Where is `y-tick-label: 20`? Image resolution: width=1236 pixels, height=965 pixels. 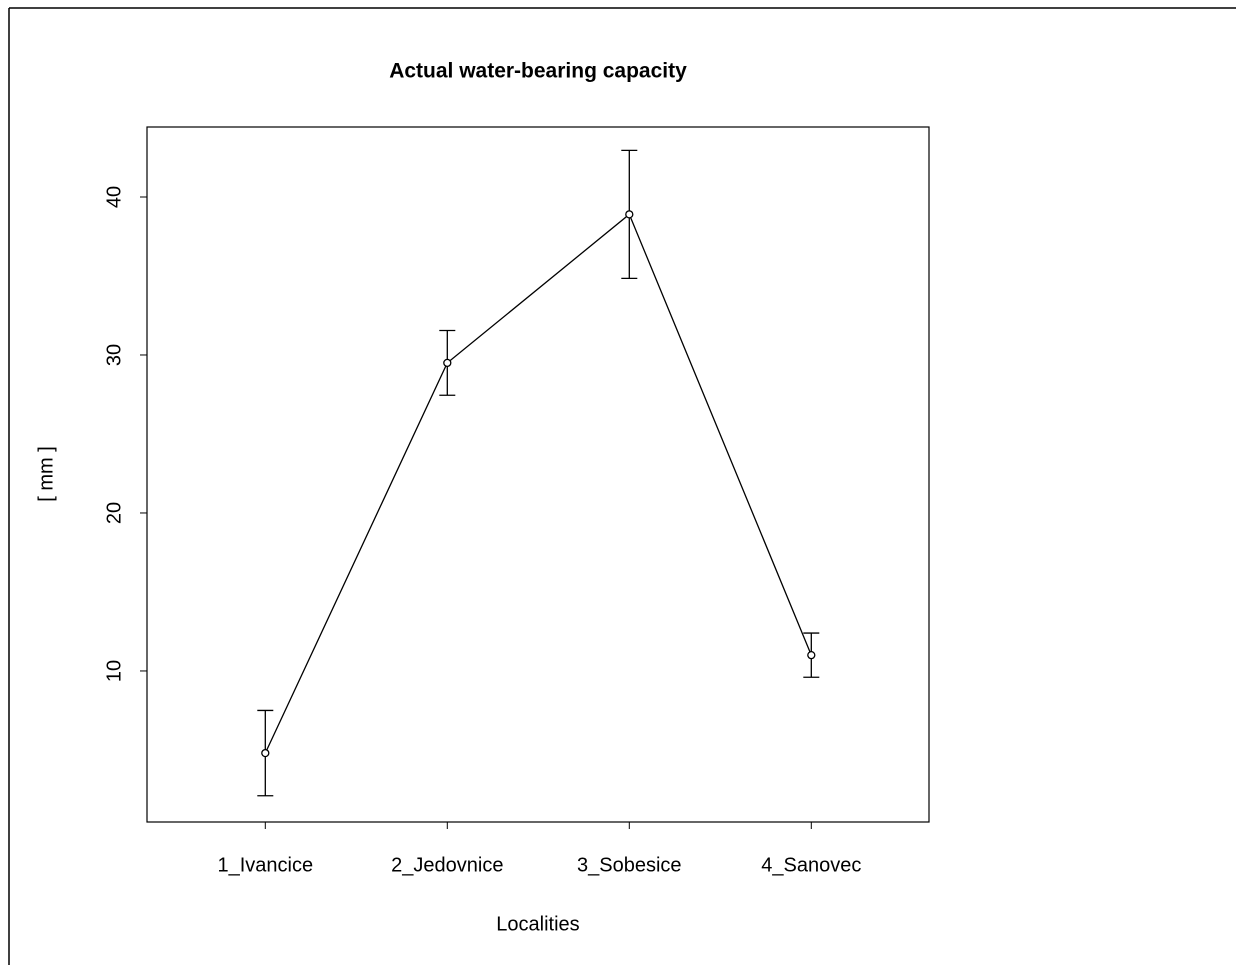 y-tick-label: 20 is located at coordinates (114, 513).